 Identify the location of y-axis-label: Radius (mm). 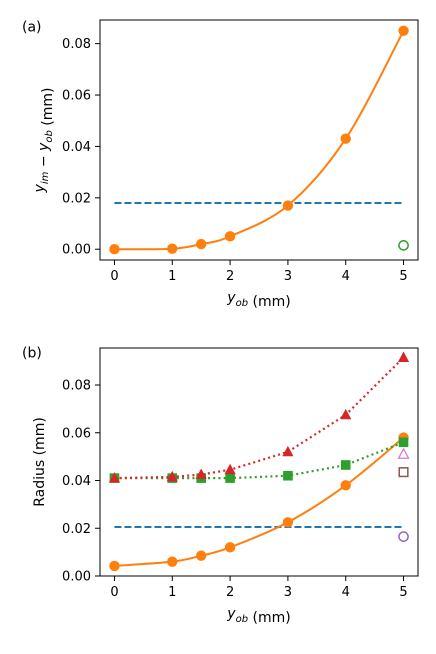
(40, 462).